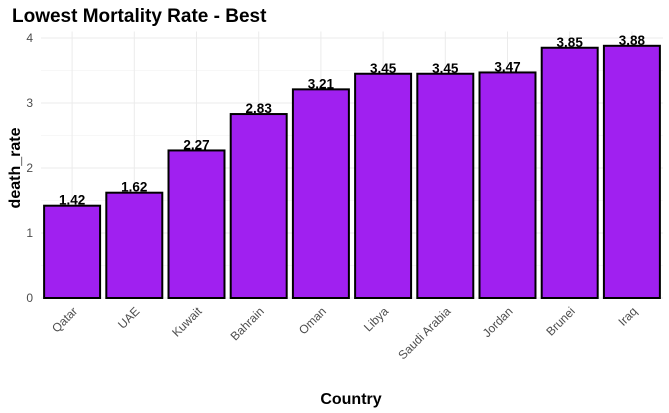  I want to click on x-tick-label: Iraq, so click(627, 316).